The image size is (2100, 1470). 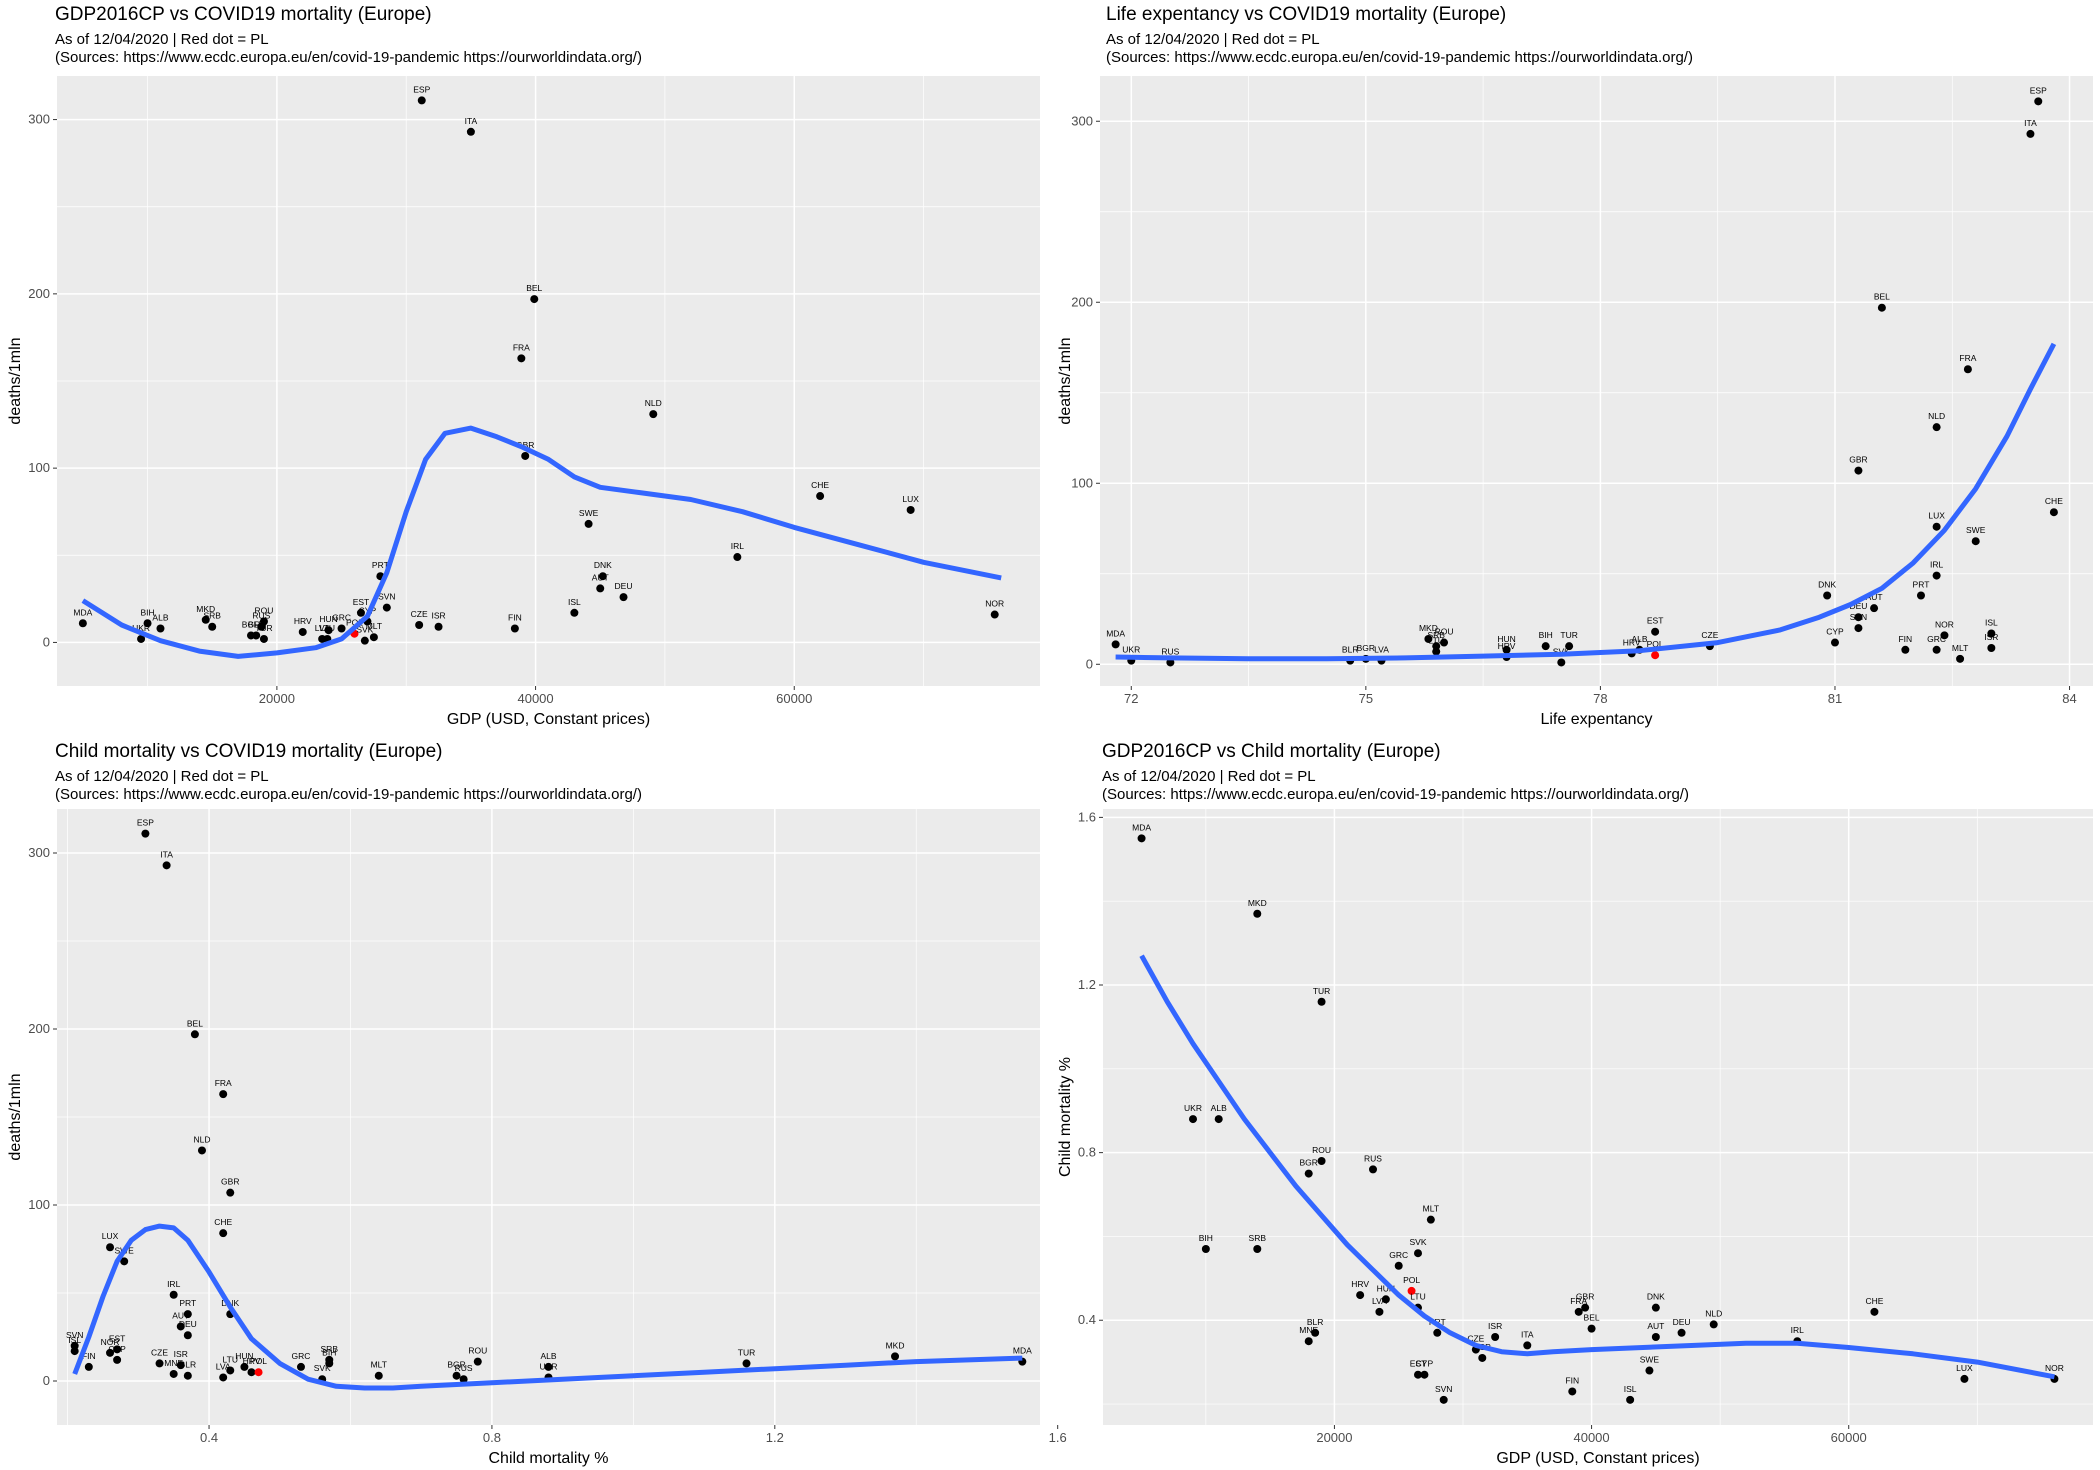 What do you see at coordinates (1087, 1319) in the screenshot?
I see `y-tick-label: 0.4` at bounding box center [1087, 1319].